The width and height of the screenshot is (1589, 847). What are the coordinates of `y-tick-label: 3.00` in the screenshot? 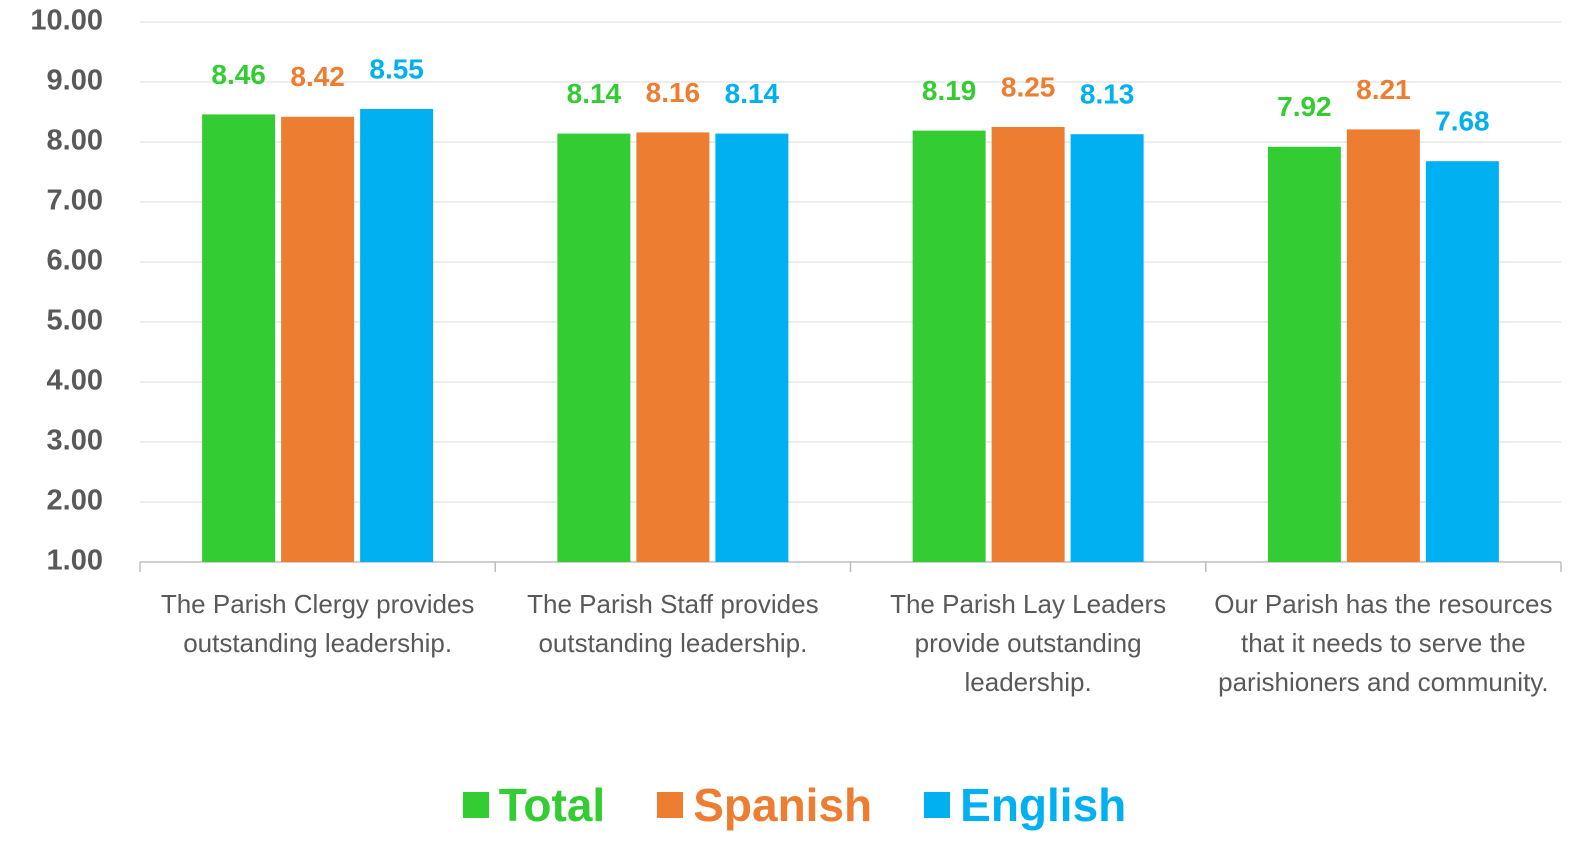 It's located at (75, 441).